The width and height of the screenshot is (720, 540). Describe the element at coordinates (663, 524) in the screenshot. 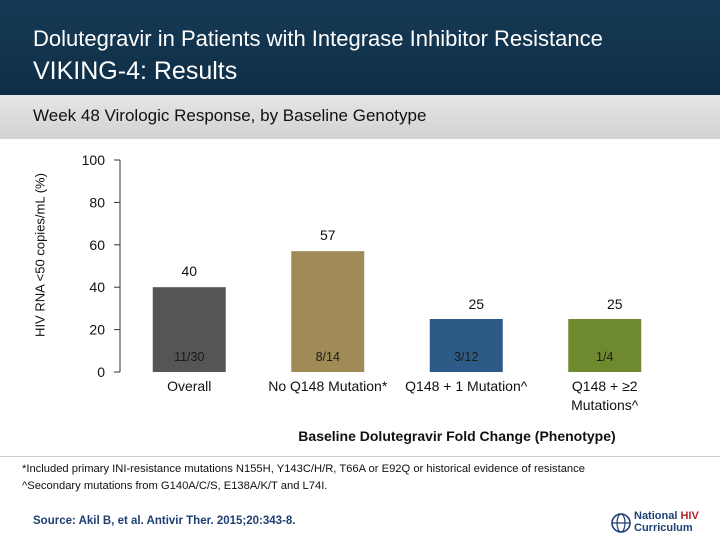

I see `national-hiv-curriculum-logo: National HIV Curriculum` at that location.